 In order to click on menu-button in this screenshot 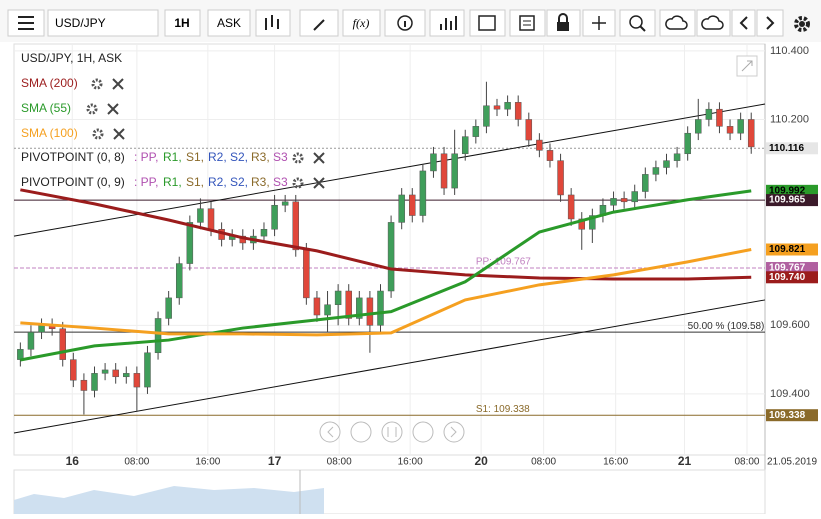, I will do `click(26, 23)`.